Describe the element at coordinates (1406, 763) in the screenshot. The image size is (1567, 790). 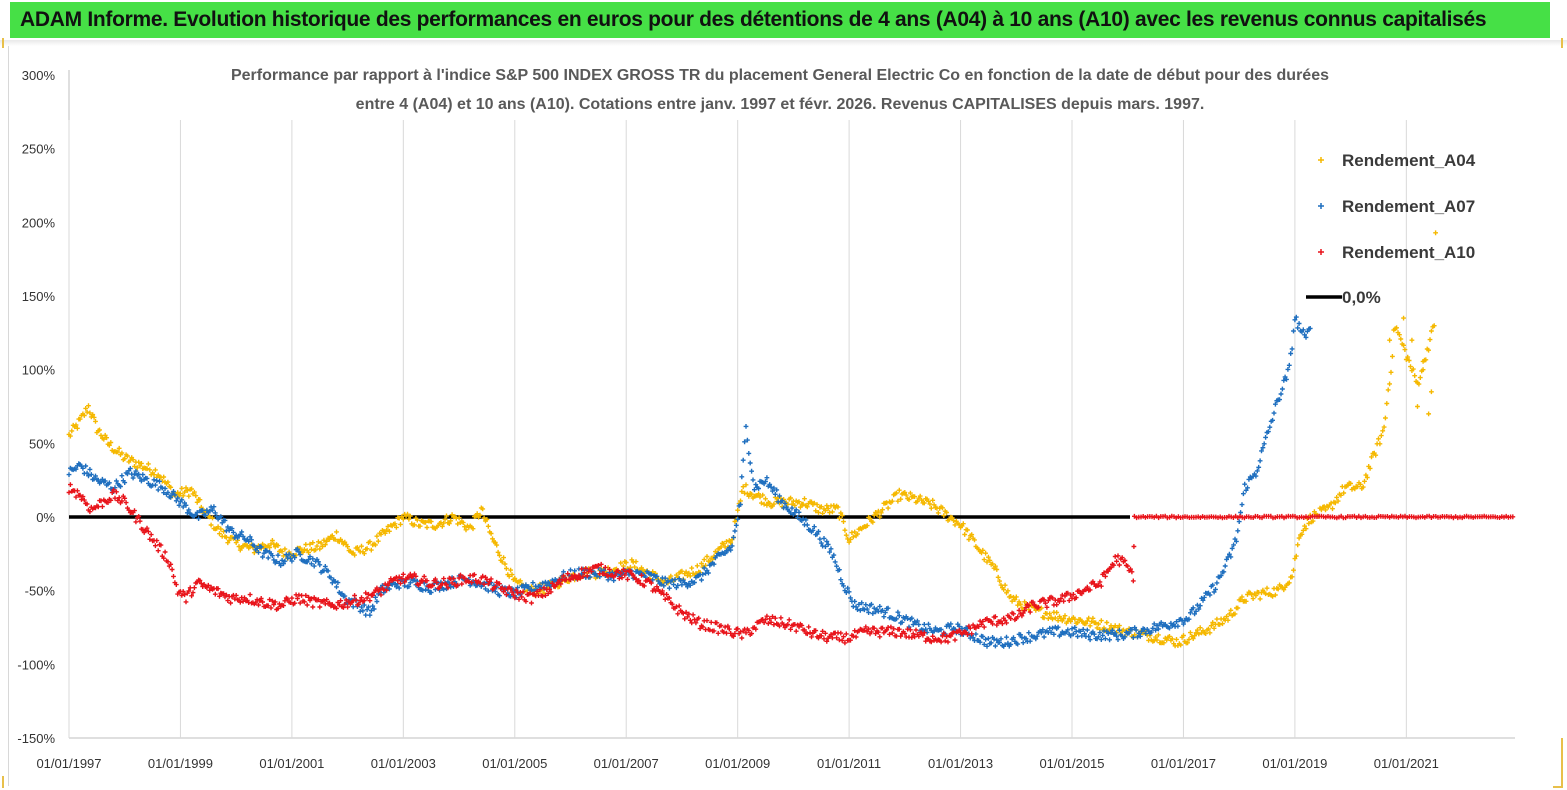
I see `x-tick-label: 01/01/2021` at that location.